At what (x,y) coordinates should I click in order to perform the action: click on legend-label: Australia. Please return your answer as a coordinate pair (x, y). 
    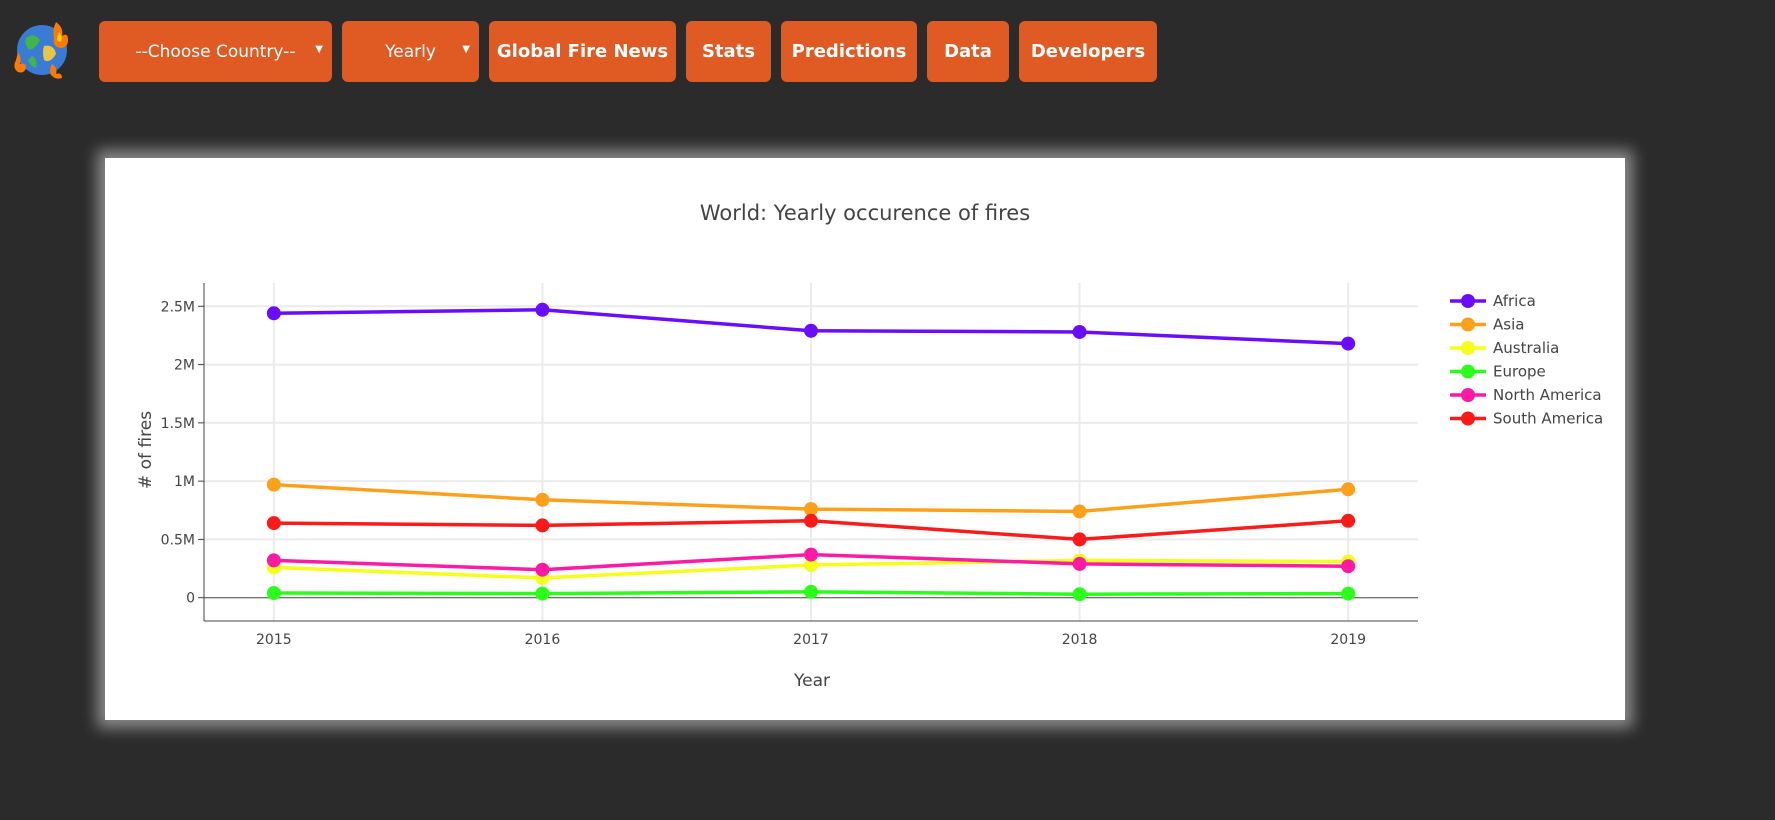
    Looking at the image, I should click on (1526, 348).